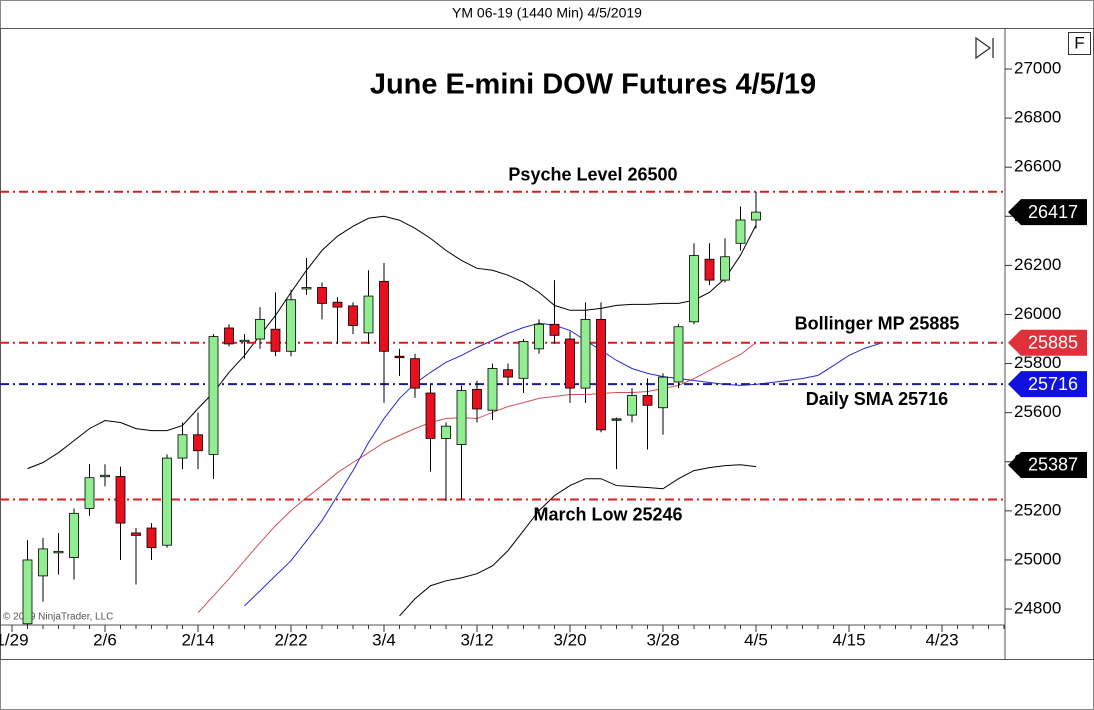 The height and width of the screenshot is (710, 1094). Describe the element at coordinates (476, 639) in the screenshot. I see `x-tick-label: 3/12` at that location.